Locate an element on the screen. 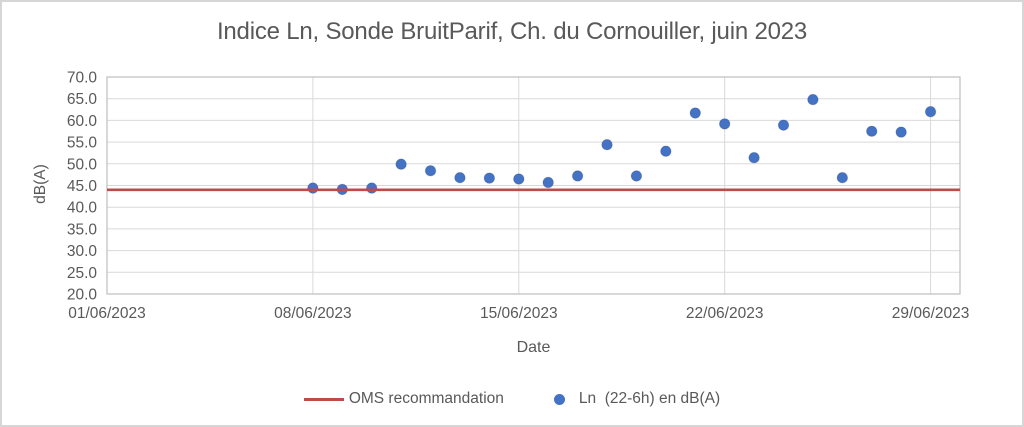 The image size is (1024, 427). x-tick-label: 08/06/2023 is located at coordinates (313, 313).